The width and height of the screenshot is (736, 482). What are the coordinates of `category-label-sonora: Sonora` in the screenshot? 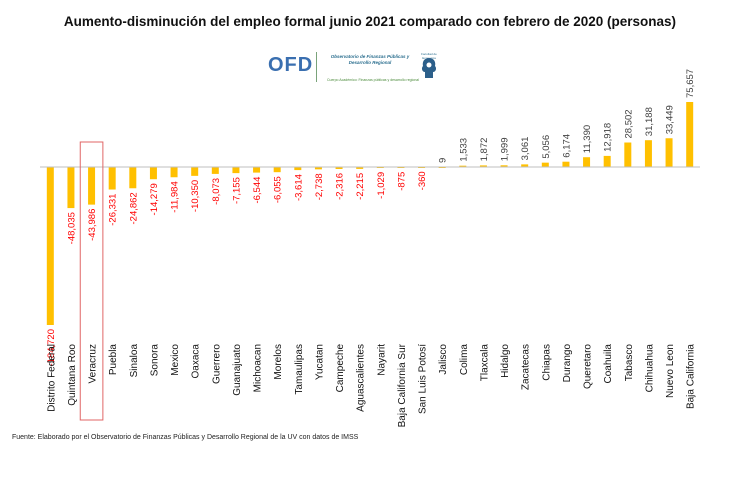 It's located at (154, 360).